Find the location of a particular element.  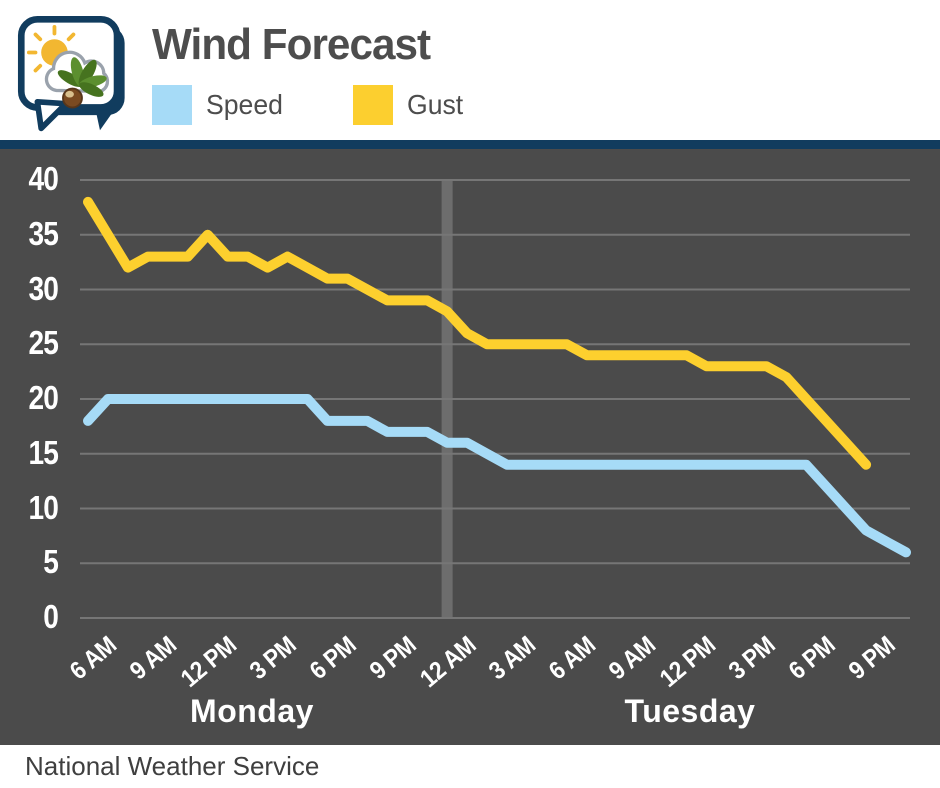

y-axis-label-10: 10 is located at coordinates (43, 507).